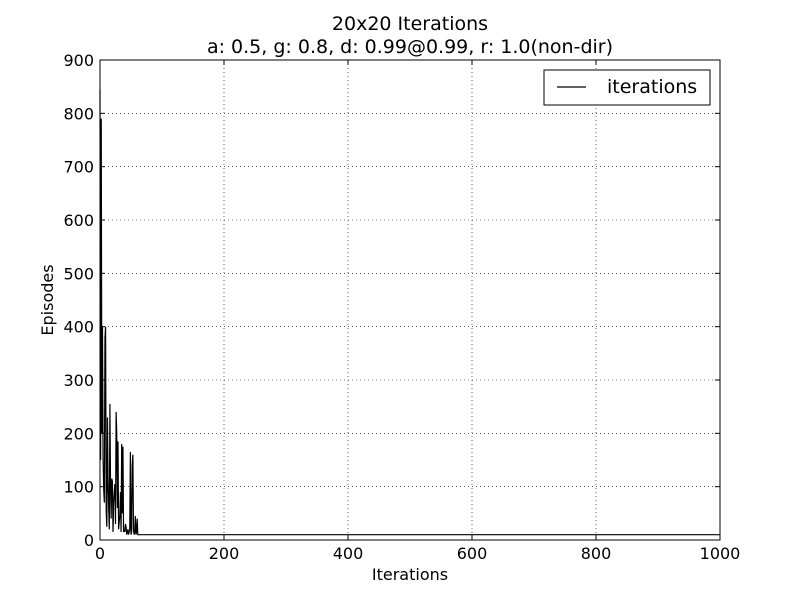  What do you see at coordinates (410, 574) in the screenshot?
I see `x-axis-label: Iterations` at bounding box center [410, 574].